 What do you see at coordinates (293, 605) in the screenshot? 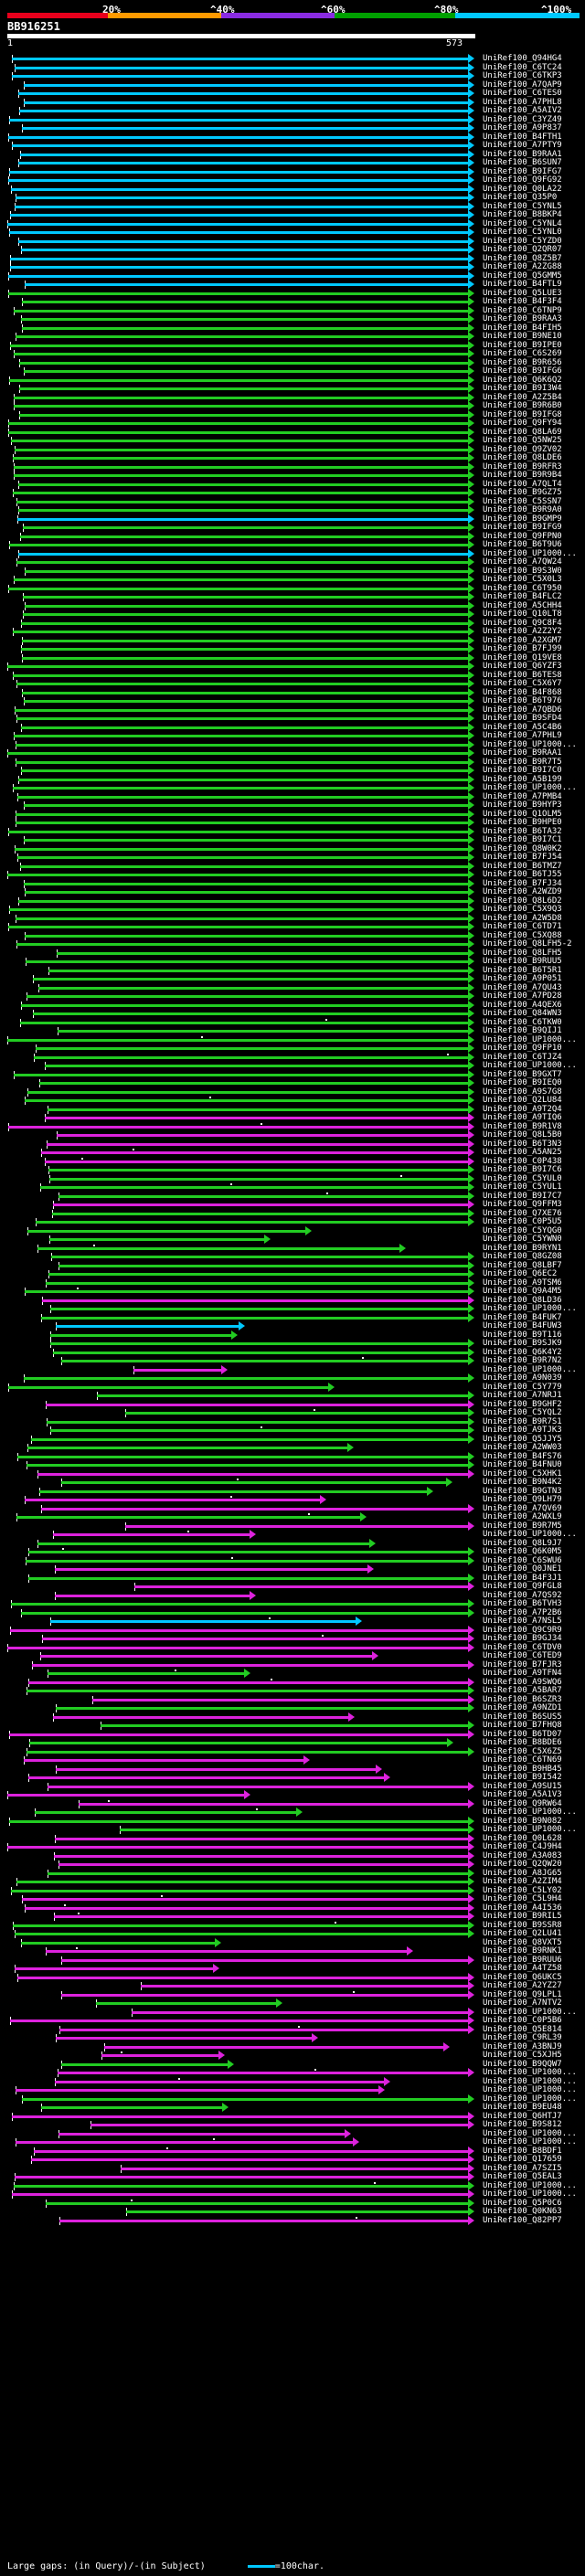
I see `hit-row: UniRef100_A5CHH4` at bounding box center [293, 605].